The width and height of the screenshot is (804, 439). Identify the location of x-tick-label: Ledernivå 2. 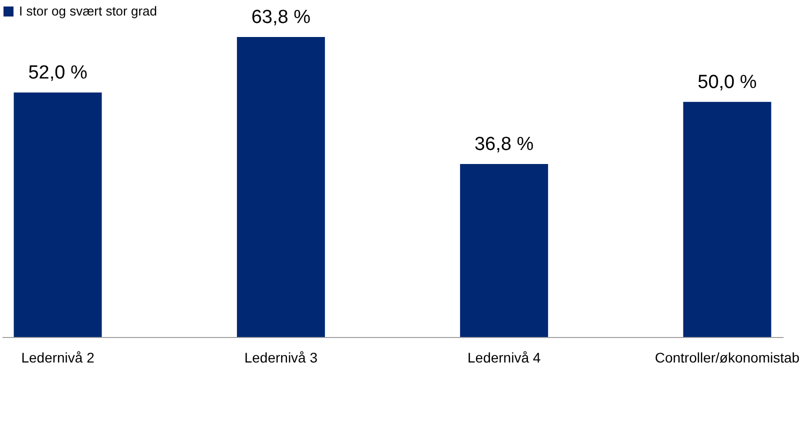
(58, 358).